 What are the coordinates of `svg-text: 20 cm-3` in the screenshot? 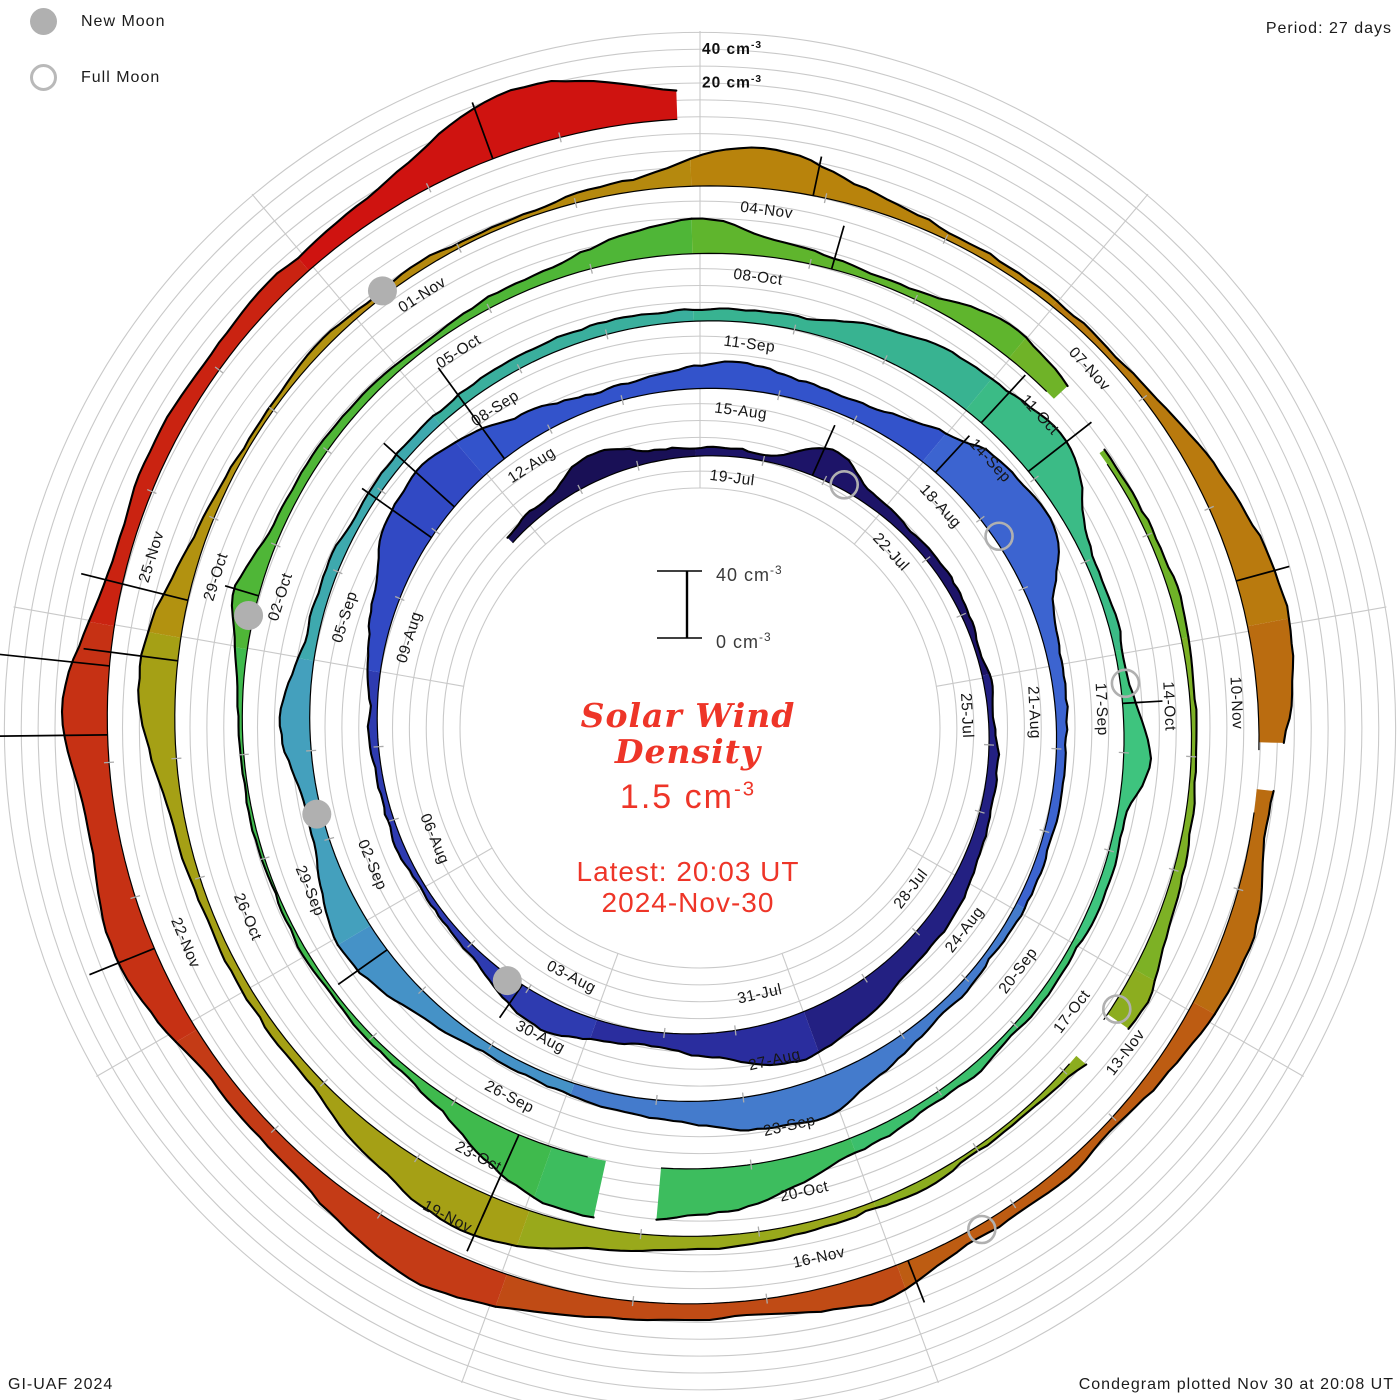 It's located at (732, 83).